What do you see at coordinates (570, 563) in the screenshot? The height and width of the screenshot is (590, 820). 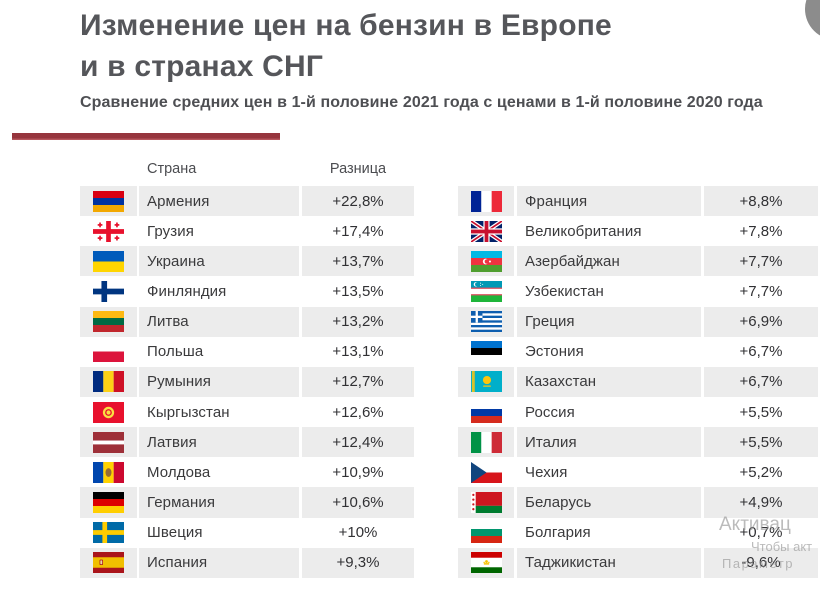 I see `country-name: Таджикистан` at bounding box center [570, 563].